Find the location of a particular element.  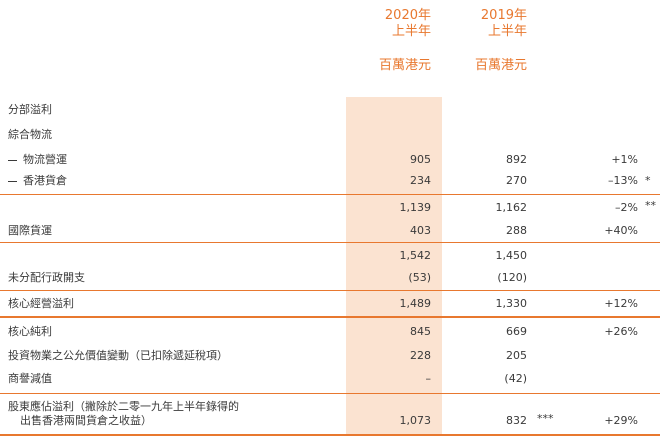

footnote-marker: ** is located at coordinates (650, 205).